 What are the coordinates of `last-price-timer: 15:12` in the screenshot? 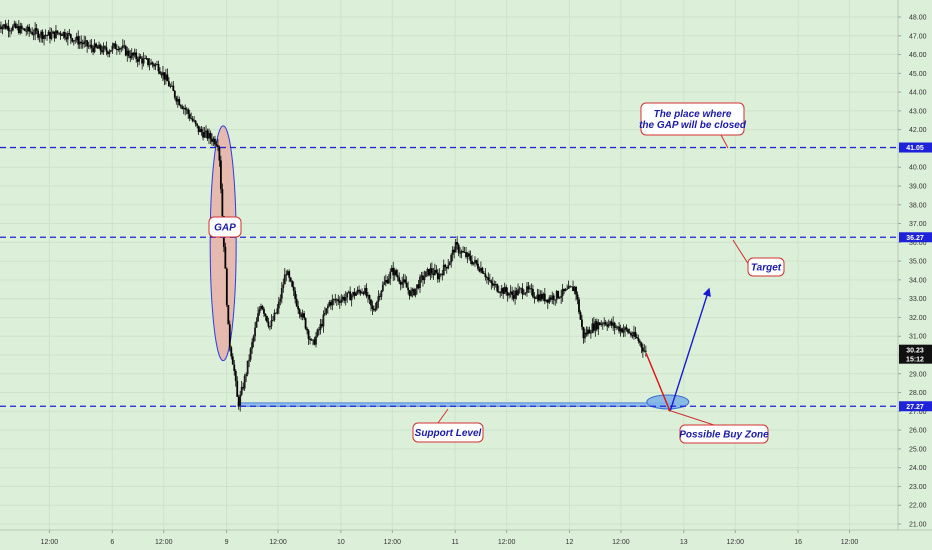 It's located at (915, 360).